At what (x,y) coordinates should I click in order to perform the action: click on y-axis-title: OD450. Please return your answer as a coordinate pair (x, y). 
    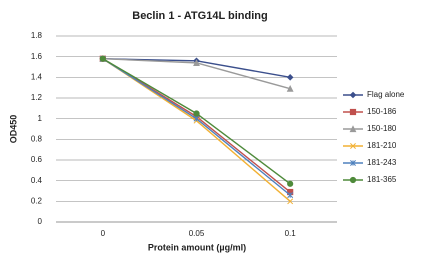
    Looking at the image, I should click on (13, 129).